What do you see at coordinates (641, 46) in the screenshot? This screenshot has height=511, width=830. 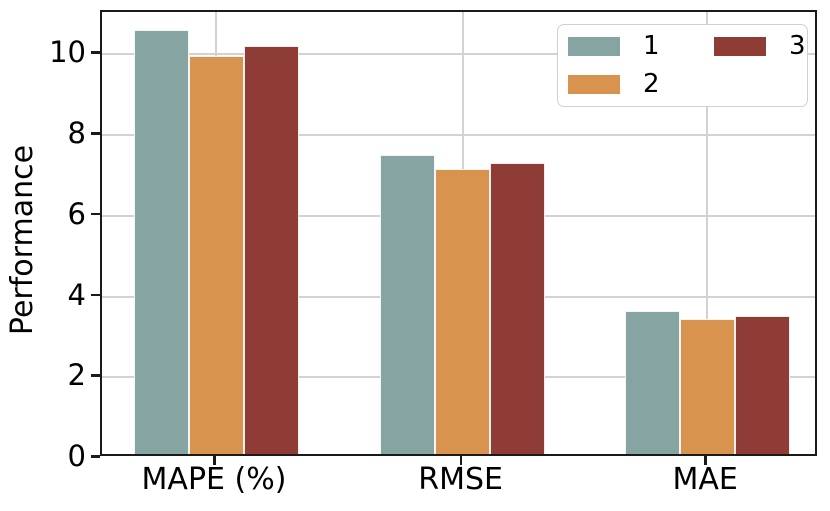 I see `legend-item-1: 1` at bounding box center [641, 46].